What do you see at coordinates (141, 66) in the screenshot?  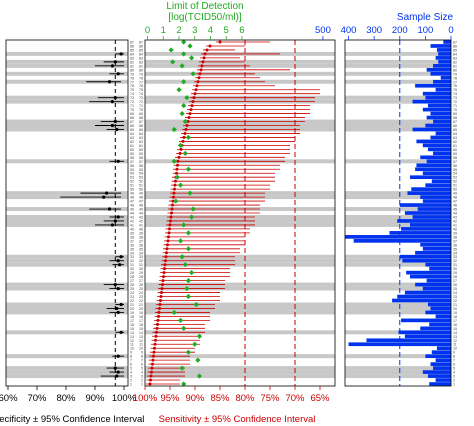 I see `row-number: 81` at bounding box center [141, 66].